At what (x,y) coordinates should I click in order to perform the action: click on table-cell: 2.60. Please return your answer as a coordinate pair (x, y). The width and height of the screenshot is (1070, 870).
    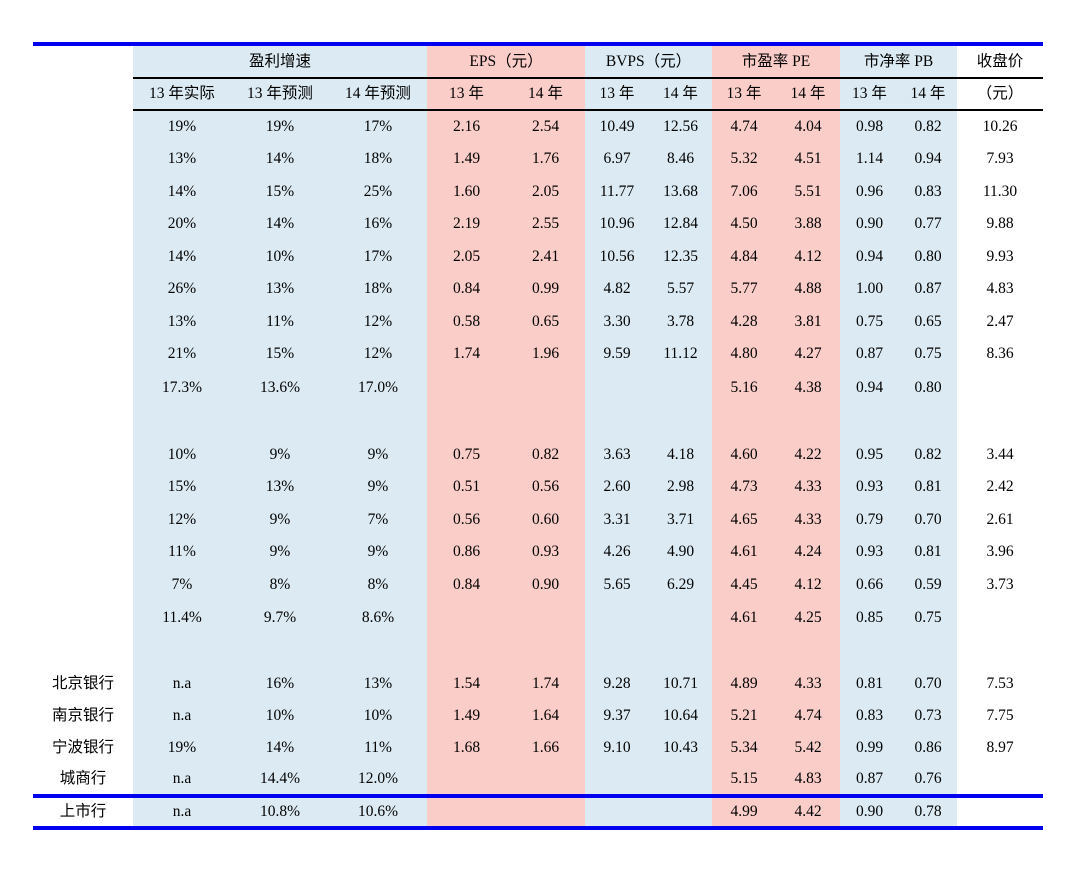
    Looking at the image, I should click on (617, 486).